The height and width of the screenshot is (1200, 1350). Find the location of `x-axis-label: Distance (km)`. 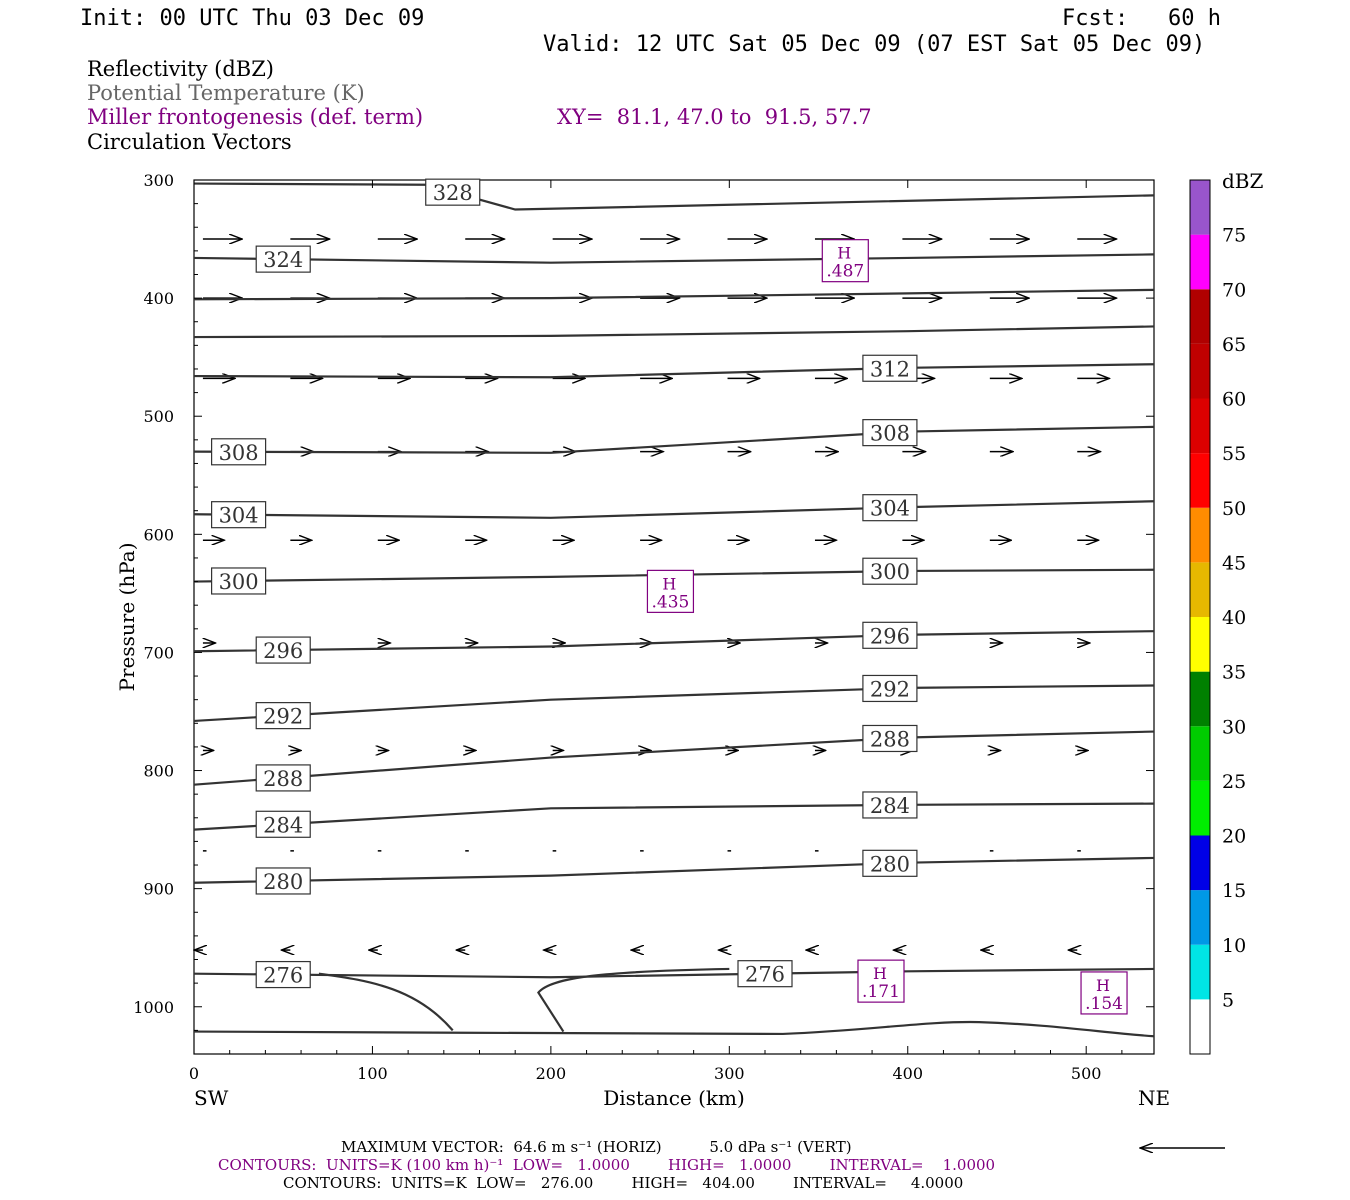

x-axis-label: Distance (km) is located at coordinates (674, 1098).